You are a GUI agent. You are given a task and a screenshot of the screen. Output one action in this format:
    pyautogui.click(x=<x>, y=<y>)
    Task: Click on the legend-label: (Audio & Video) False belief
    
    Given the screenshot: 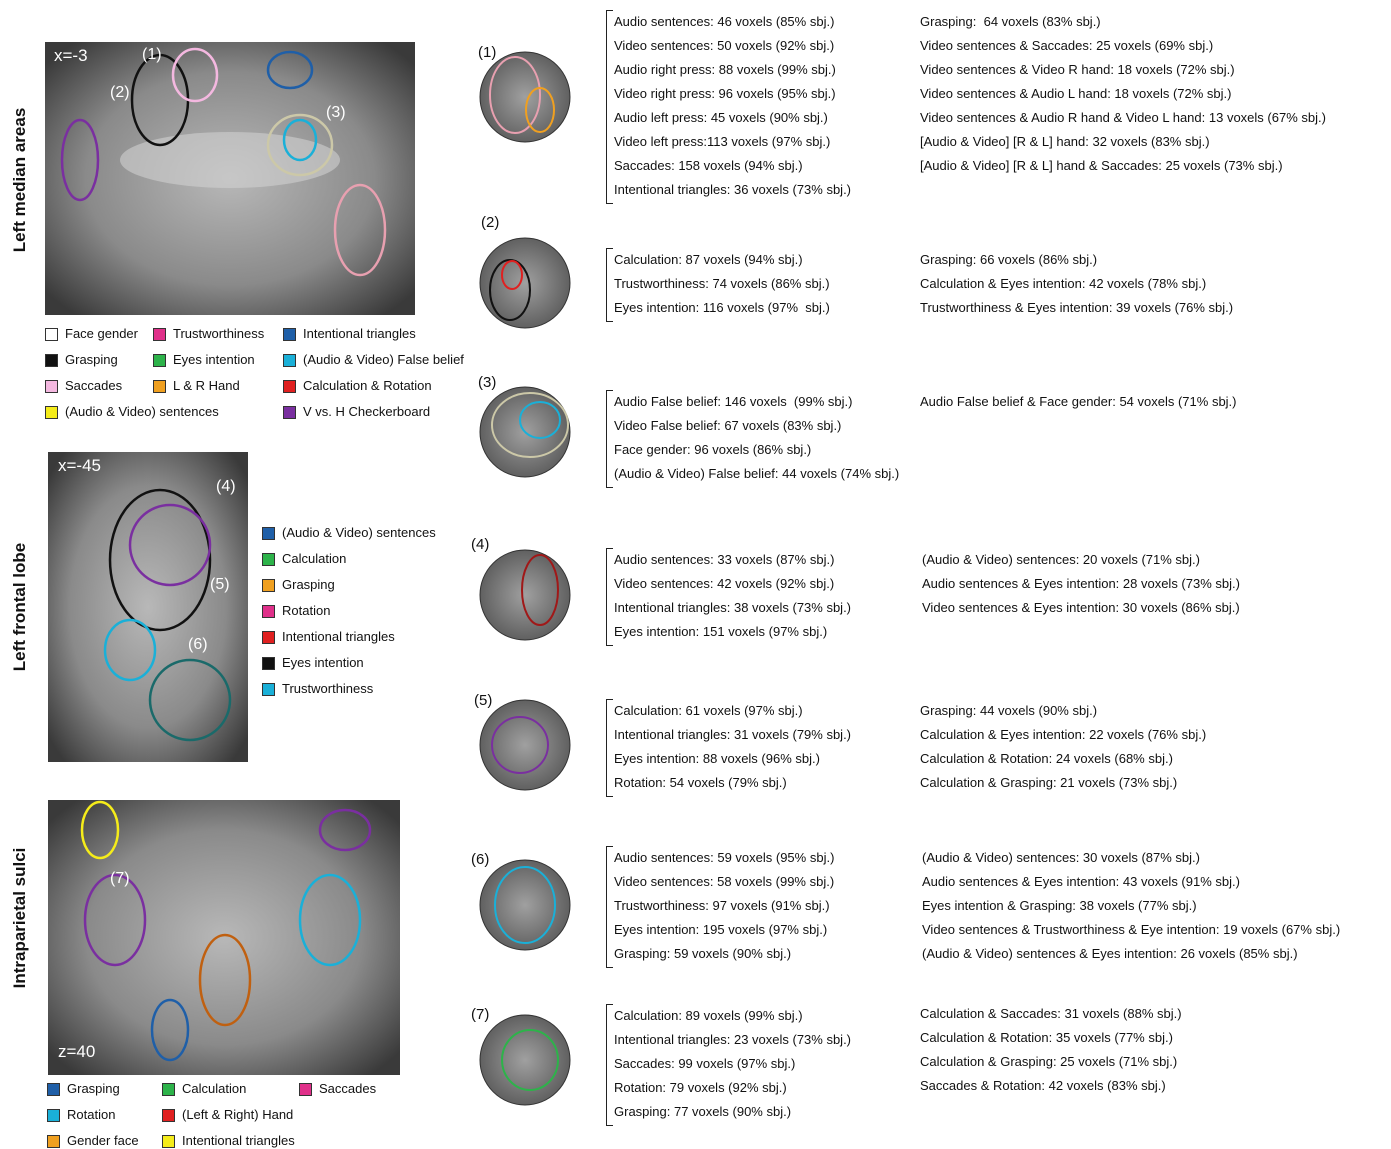 What is the action you would take?
    pyautogui.click(x=383, y=359)
    